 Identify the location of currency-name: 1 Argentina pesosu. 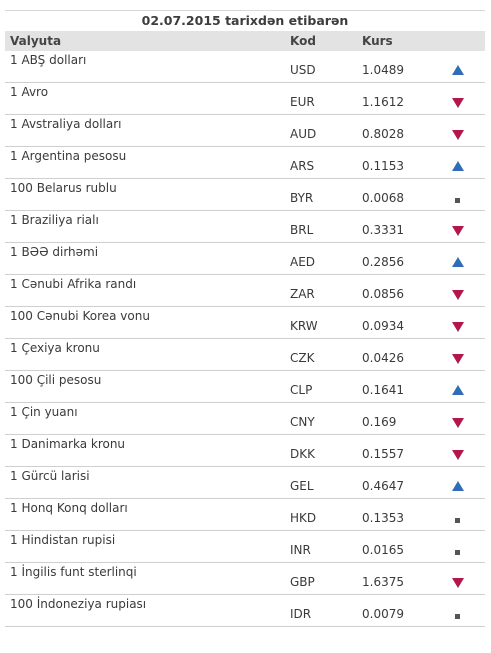
(68, 156).